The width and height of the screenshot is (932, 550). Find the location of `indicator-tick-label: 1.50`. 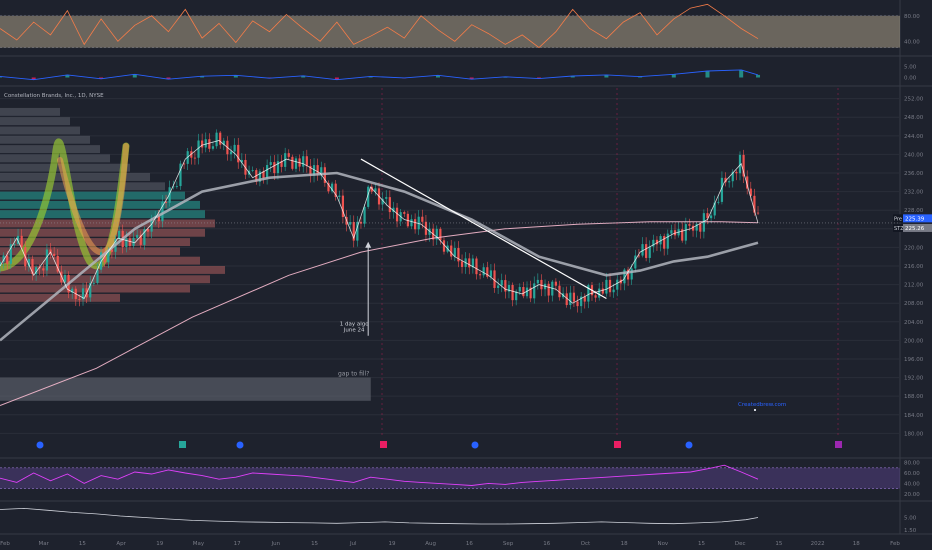

indicator-tick-label: 1.50 is located at coordinates (910, 531).